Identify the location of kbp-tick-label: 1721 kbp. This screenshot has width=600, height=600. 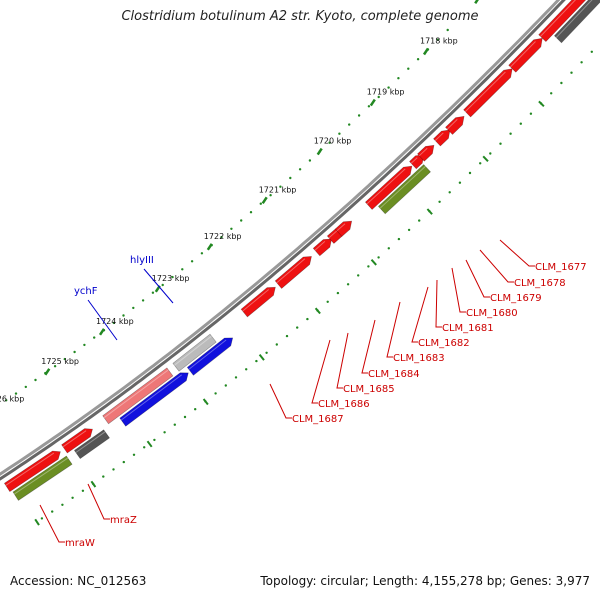
(278, 189).